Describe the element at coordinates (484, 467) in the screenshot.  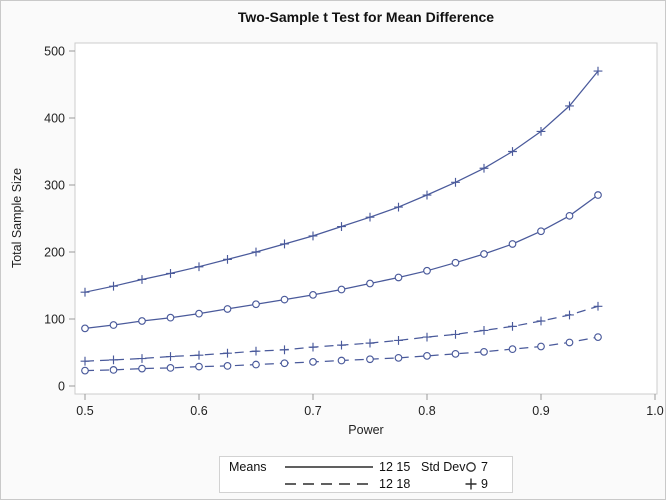
I see `legend-stddev-value-1: 7` at that location.